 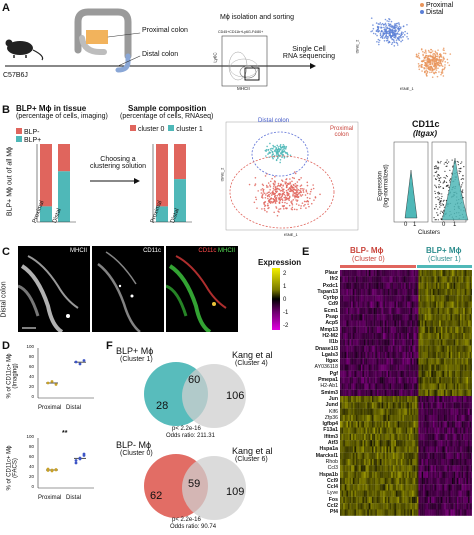 What do you see at coordinates (136, 359) in the screenshot?
I see `venn1-left-sub: (Cluster 1)` at bounding box center [136, 359].